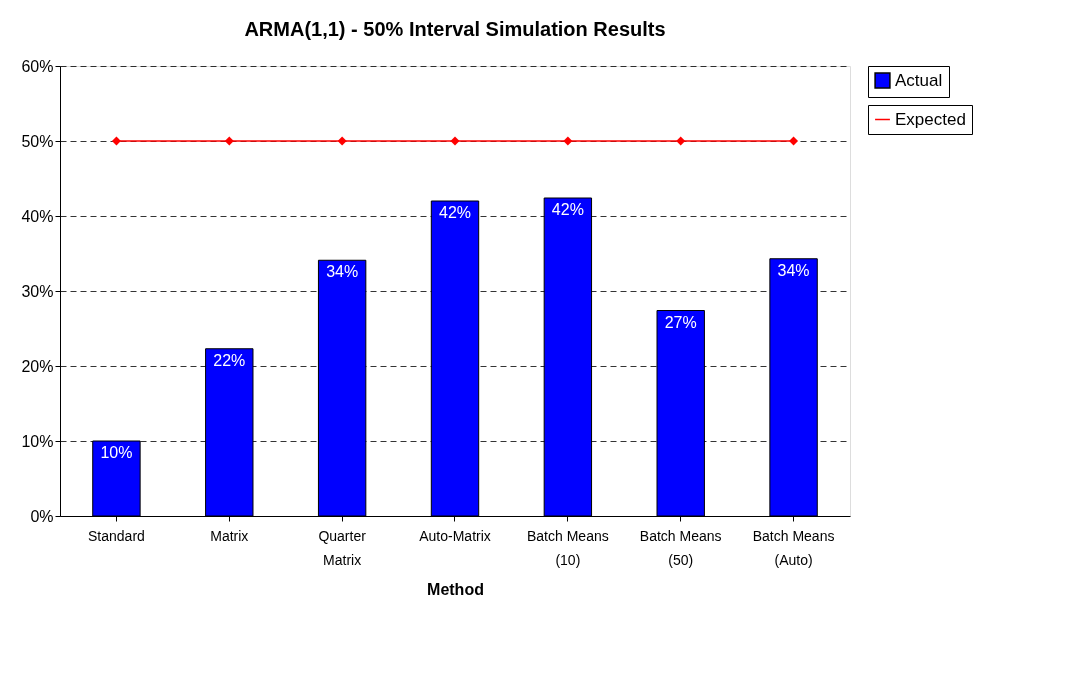  What do you see at coordinates (680, 547) in the screenshot?
I see `x-tick-label: Batch Means (50)` at bounding box center [680, 547].